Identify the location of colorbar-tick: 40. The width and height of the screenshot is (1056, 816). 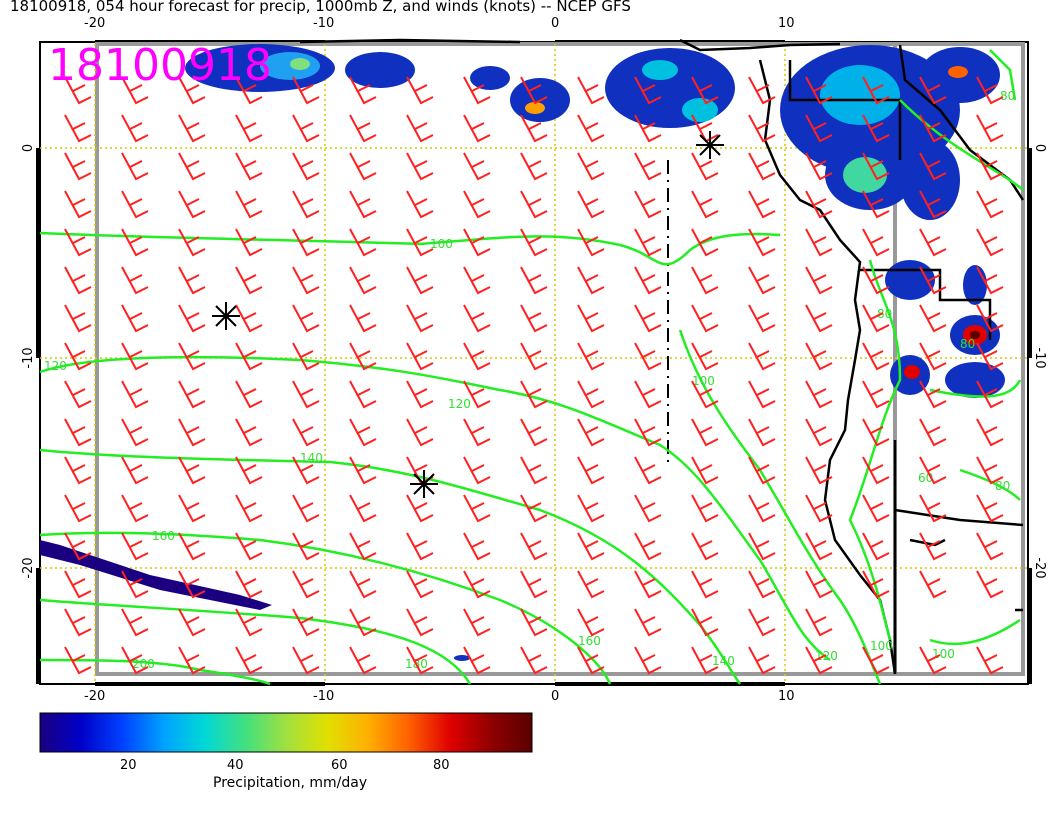
(235, 765).